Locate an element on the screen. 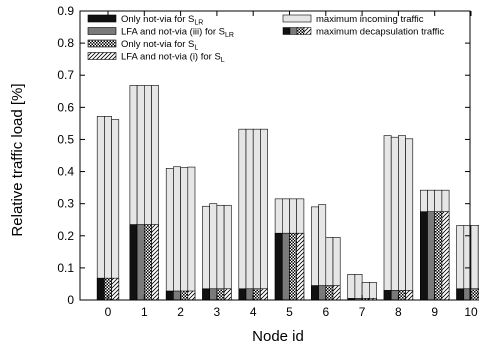  y-tick-label: 0.6 is located at coordinates (65, 107).